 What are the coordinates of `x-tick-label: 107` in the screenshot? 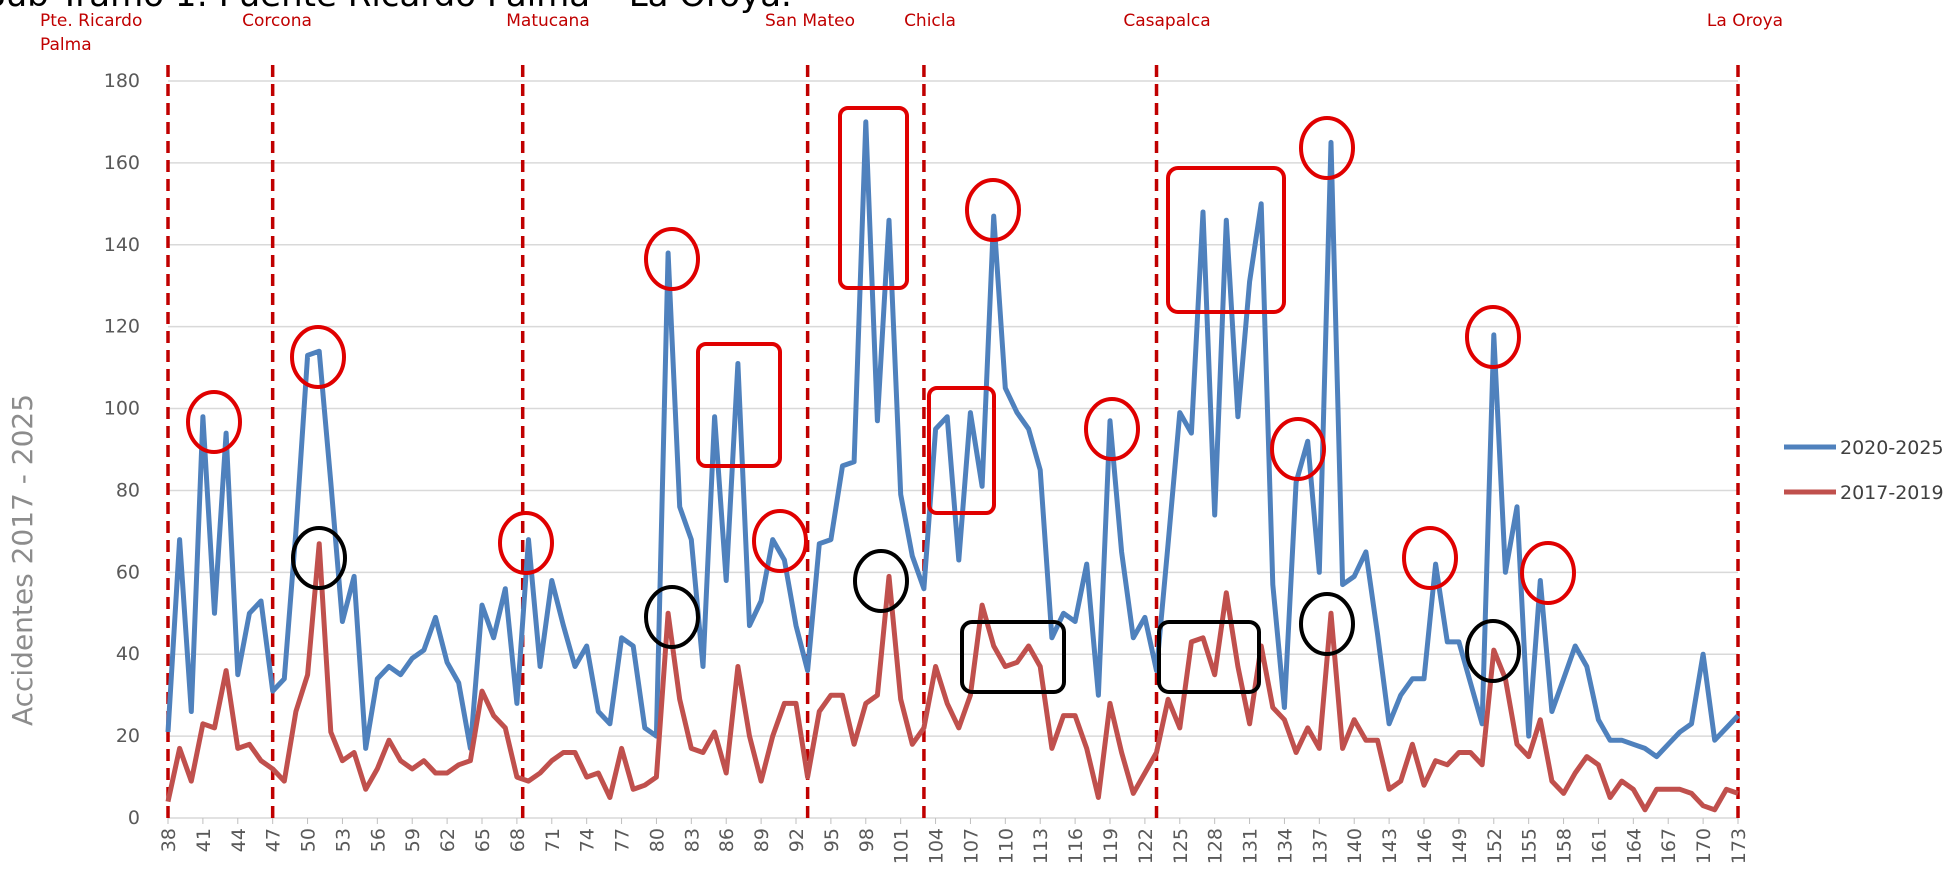 It's located at (971, 846).